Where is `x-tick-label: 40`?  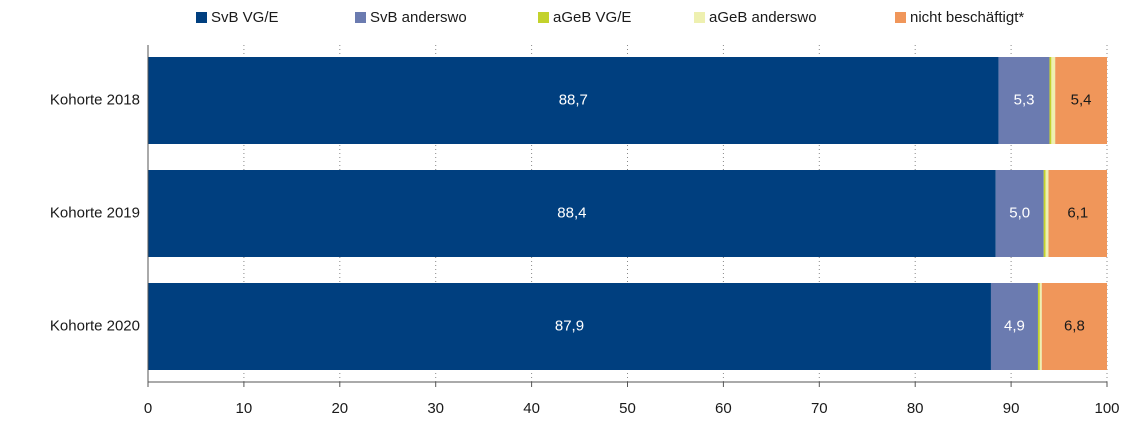 x-tick-label: 40 is located at coordinates (531, 408).